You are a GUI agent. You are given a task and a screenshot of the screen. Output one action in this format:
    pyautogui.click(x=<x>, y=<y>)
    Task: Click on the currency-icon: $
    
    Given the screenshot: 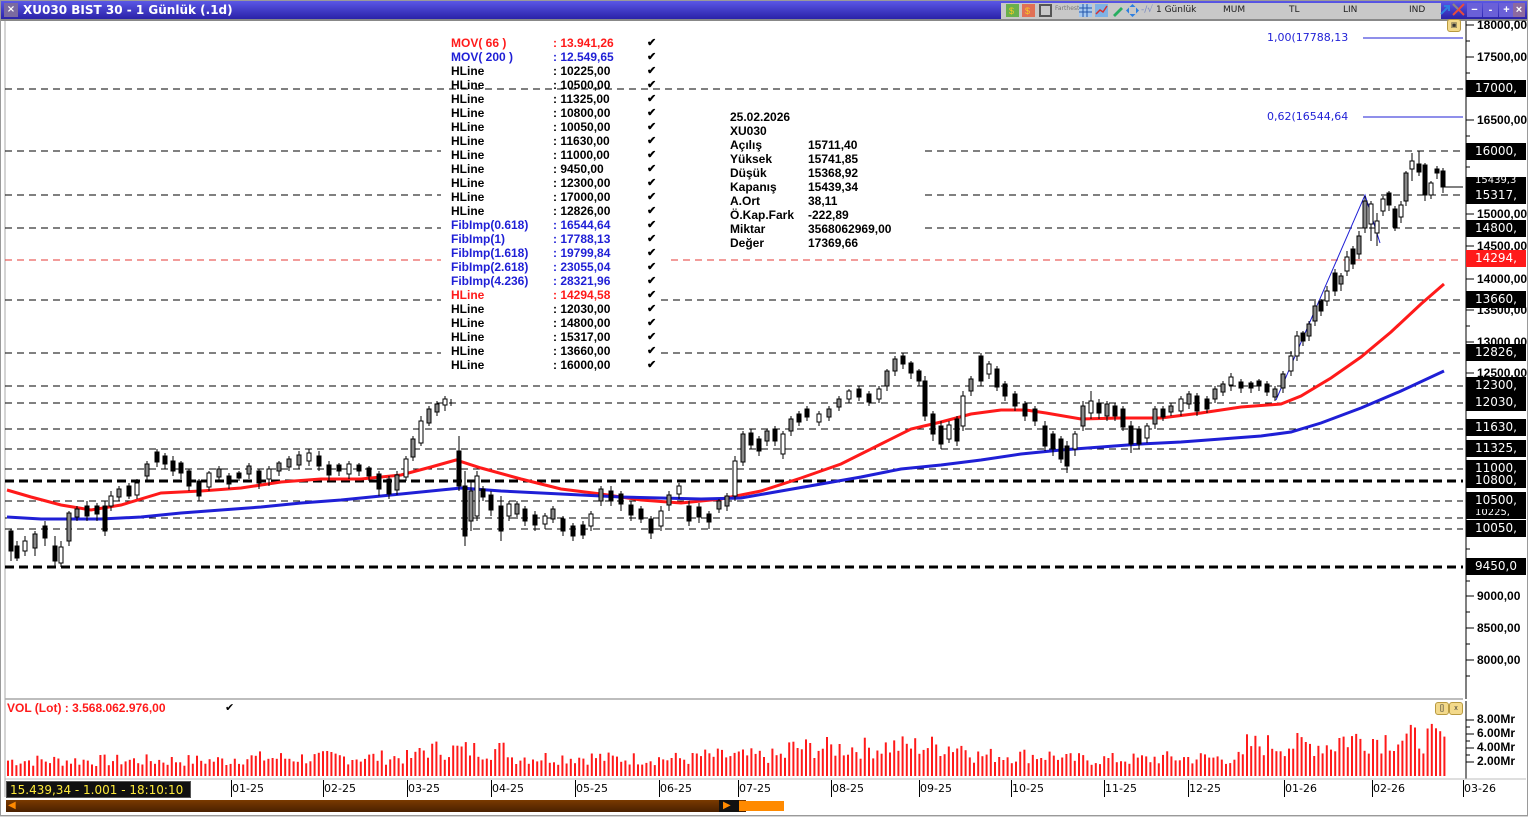 What is the action you would take?
    pyautogui.click(x=1028, y=10)
    